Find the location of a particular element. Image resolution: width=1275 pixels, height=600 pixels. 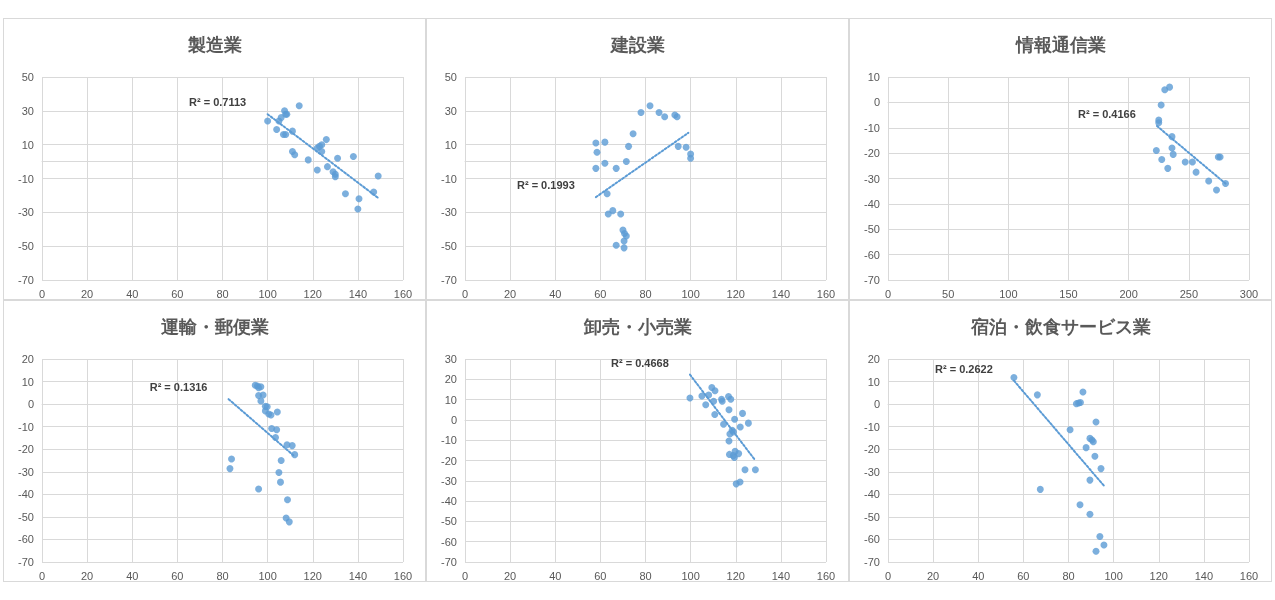

chart-title: 建設業 is located at coordinates (636, 45).